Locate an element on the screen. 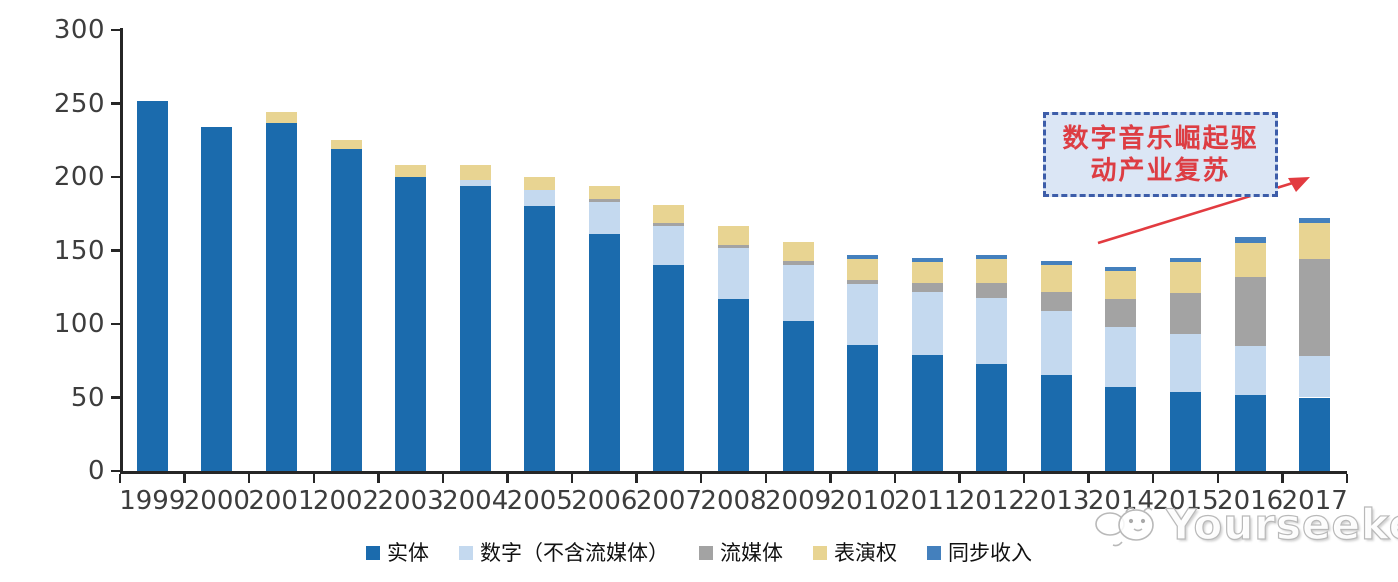 This screenshot has width=1398, height=582. x-tick-label: 2017 is located at coordinates (1314, 501).